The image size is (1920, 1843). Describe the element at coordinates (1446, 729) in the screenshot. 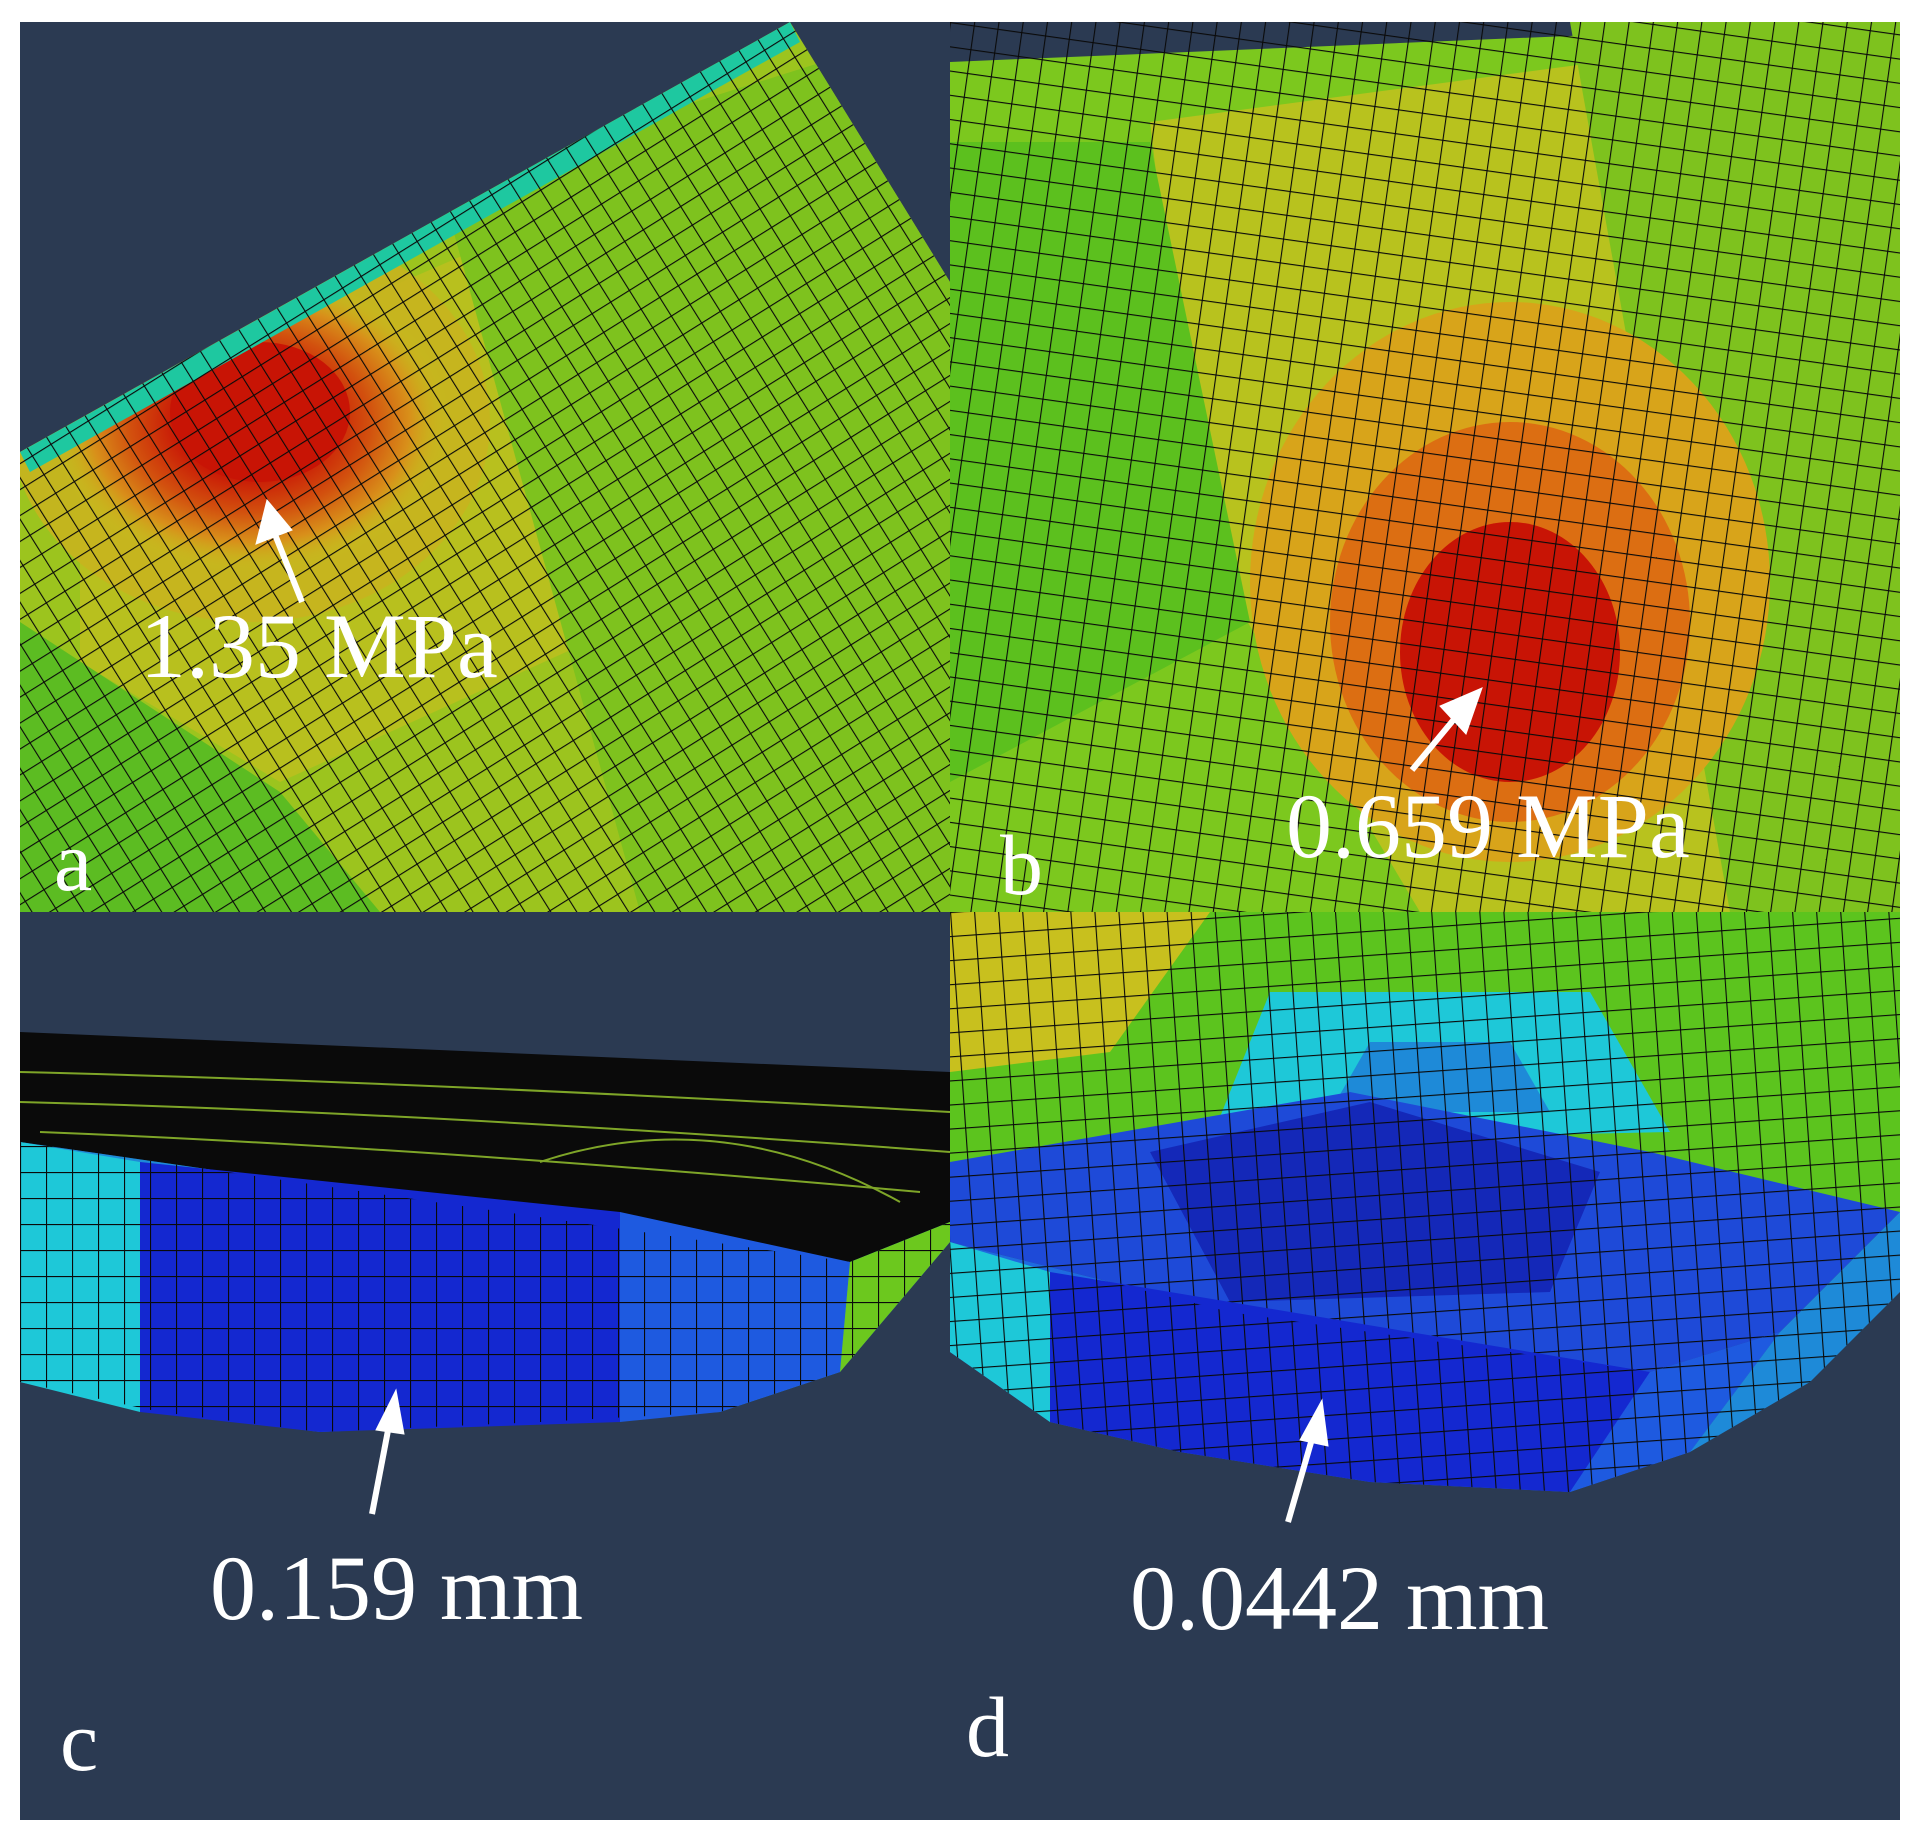

I see `panel-b-arrow` at that location.